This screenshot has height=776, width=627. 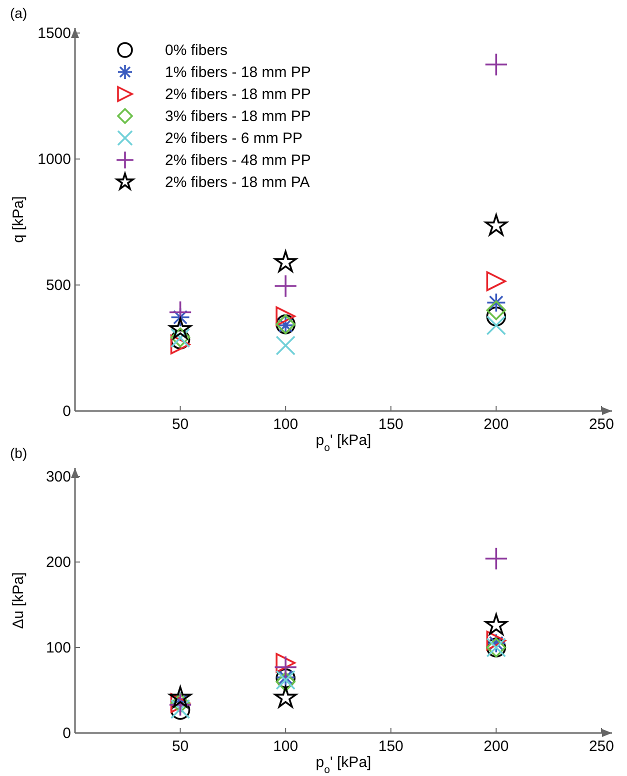 What do you see at coordinates (238, 116) in the screenshot?
I see `legend-label: 3% fibers - 18 mm PP` at bounding box center [238, 116].